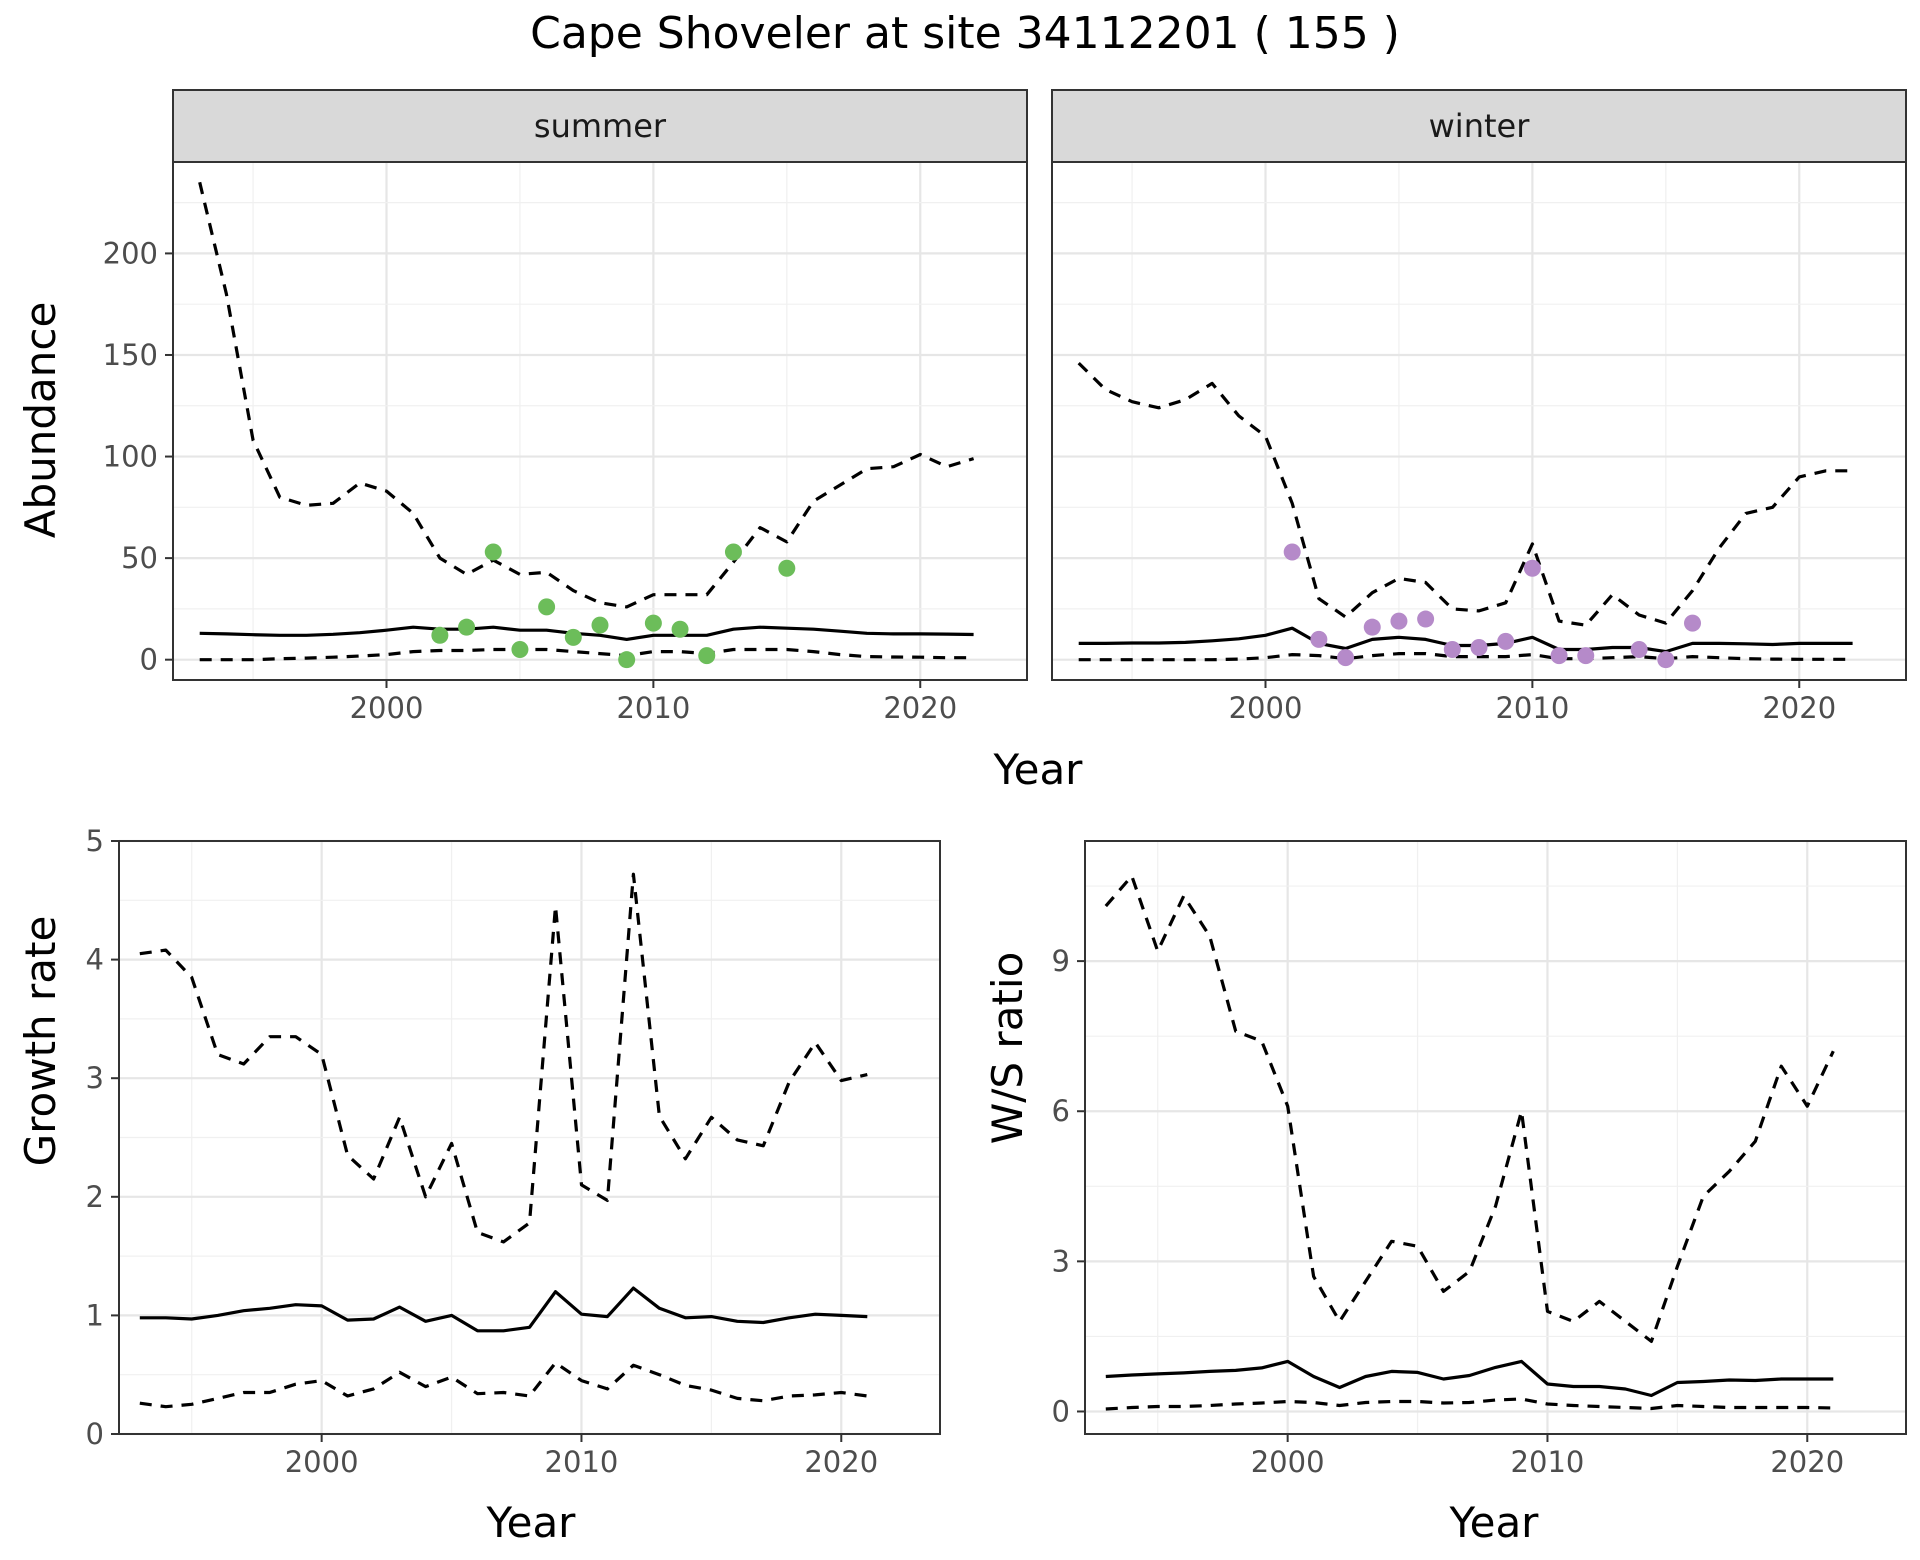 The image size is (1920, 1560). I want to click on winter-lower-line, so click(1465, 657).